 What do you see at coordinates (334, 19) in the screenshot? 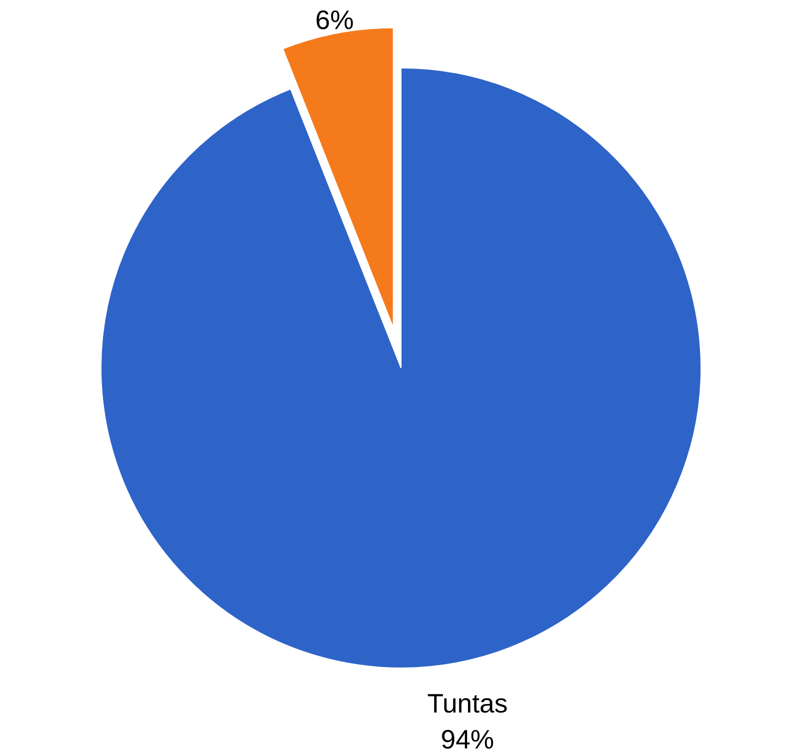
I see `data-label: 6%` at bounding box center [334, 19].